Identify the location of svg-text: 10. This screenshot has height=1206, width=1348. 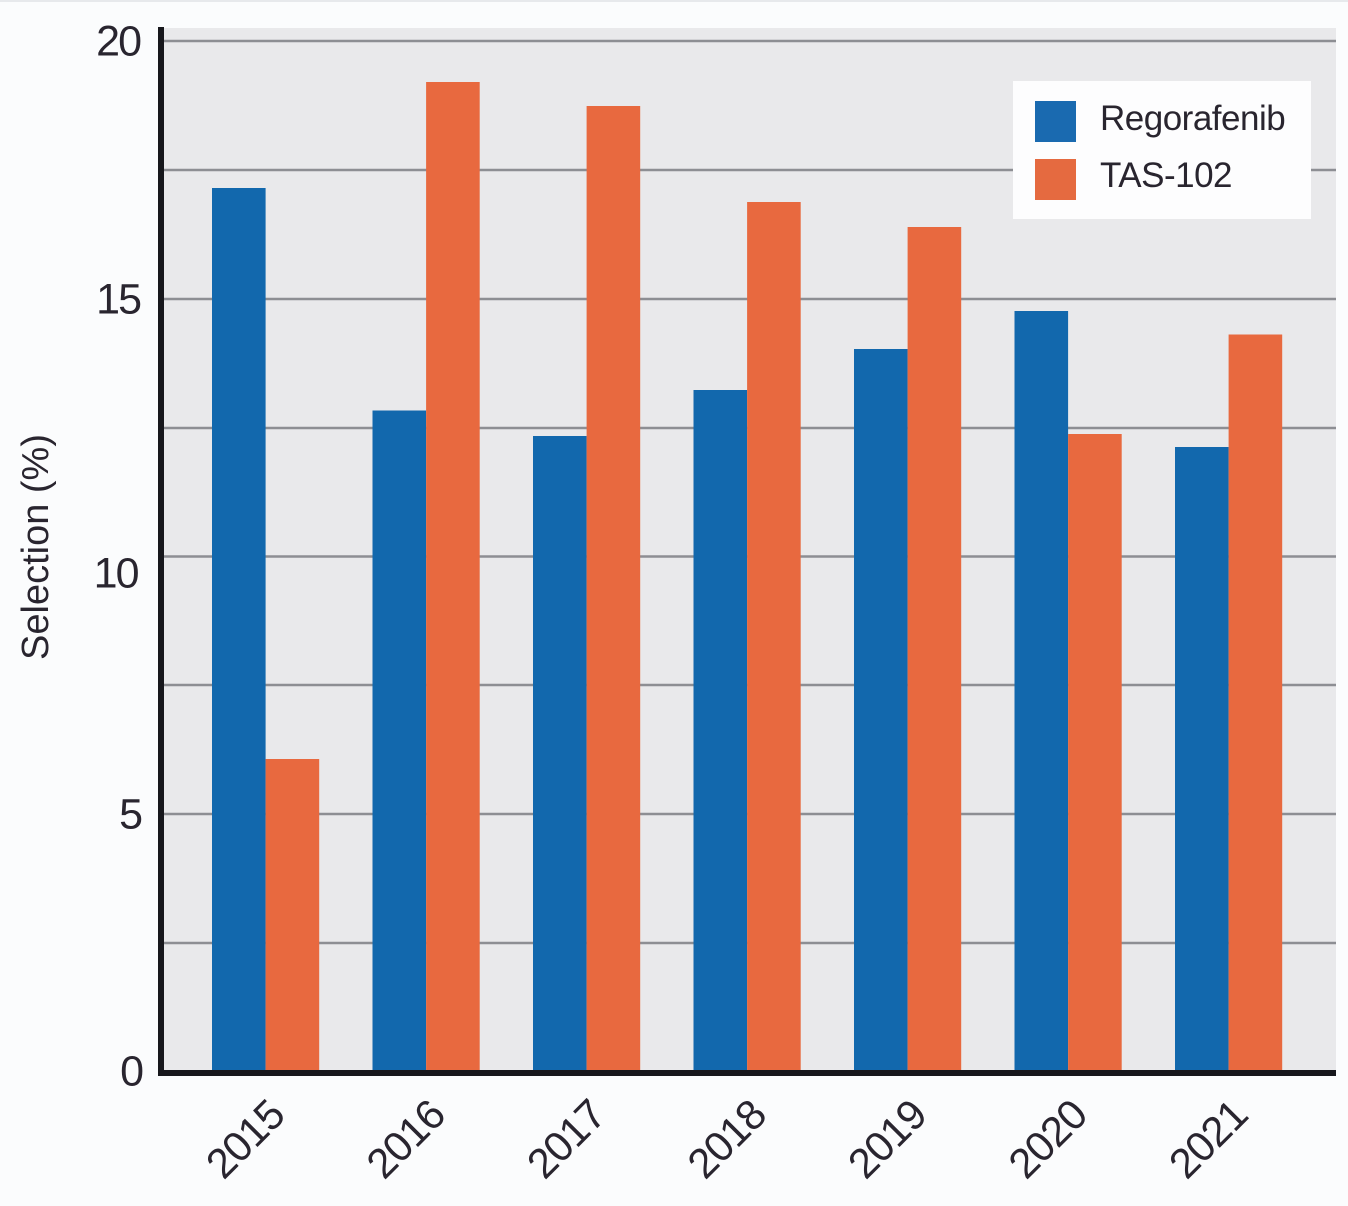
(116, 574).